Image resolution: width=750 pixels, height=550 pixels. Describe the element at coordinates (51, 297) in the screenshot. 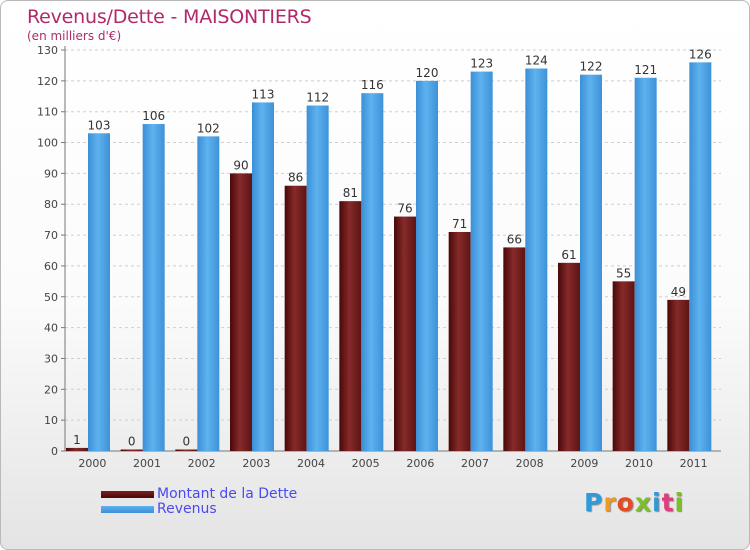

I see `y-tick-label: 50` at that location.